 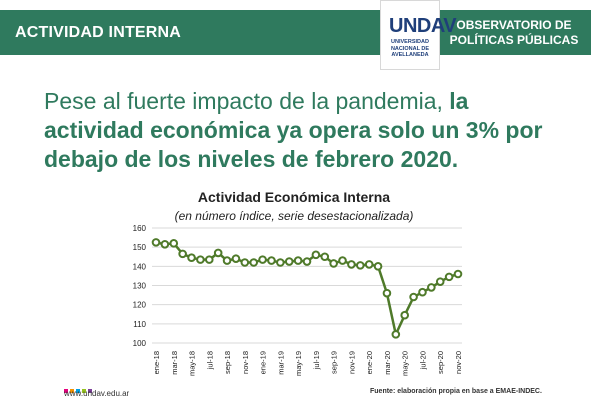 I want to click on x-tick-label: mar-19, so click(x=280, y=363).